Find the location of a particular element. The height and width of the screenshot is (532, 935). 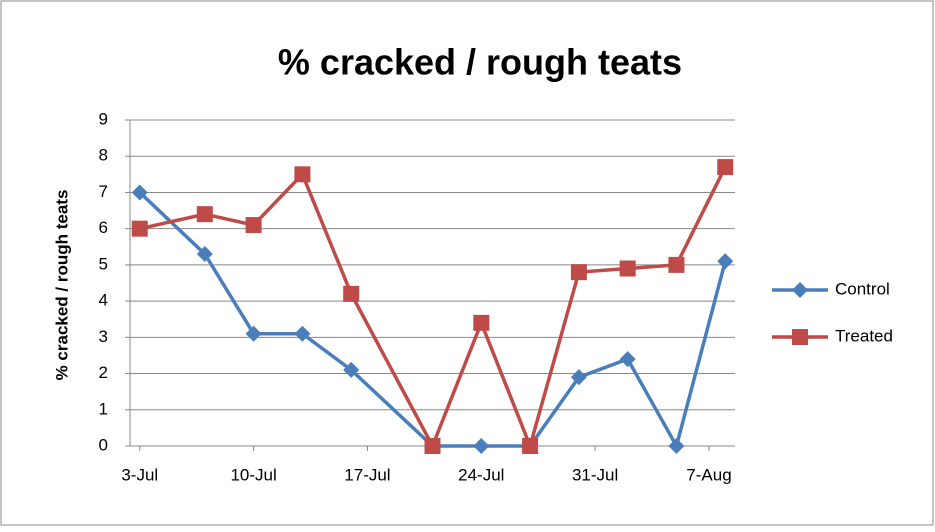

legend-label: Treated is located at coordinates (864, 335).